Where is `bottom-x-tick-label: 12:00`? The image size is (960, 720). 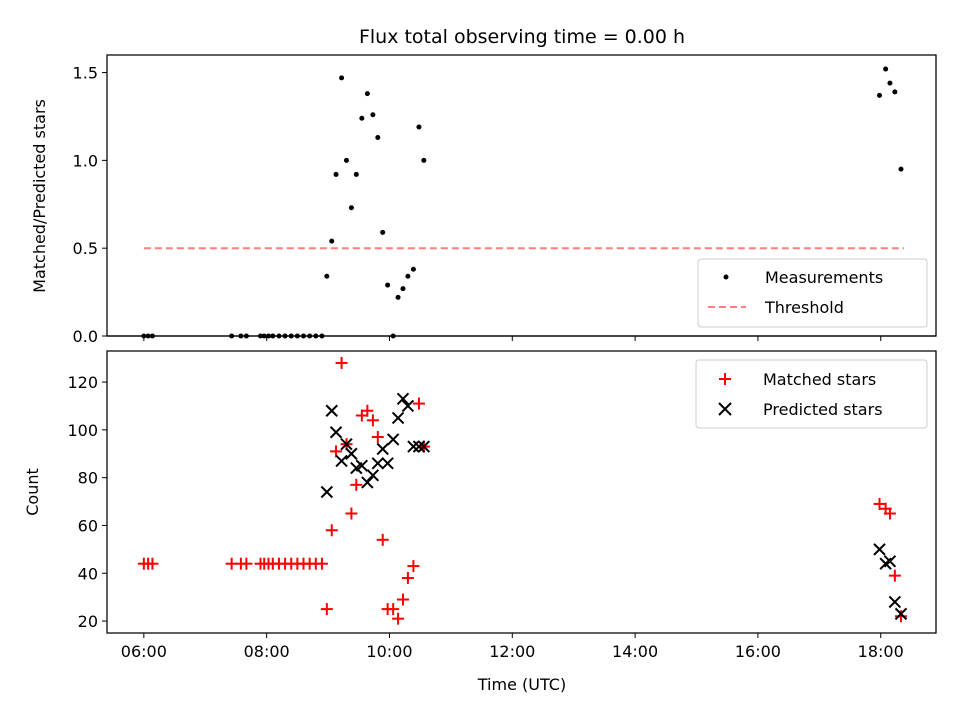 bottom-x-tick-label: 12:00 is located at coordinates (512, 651).